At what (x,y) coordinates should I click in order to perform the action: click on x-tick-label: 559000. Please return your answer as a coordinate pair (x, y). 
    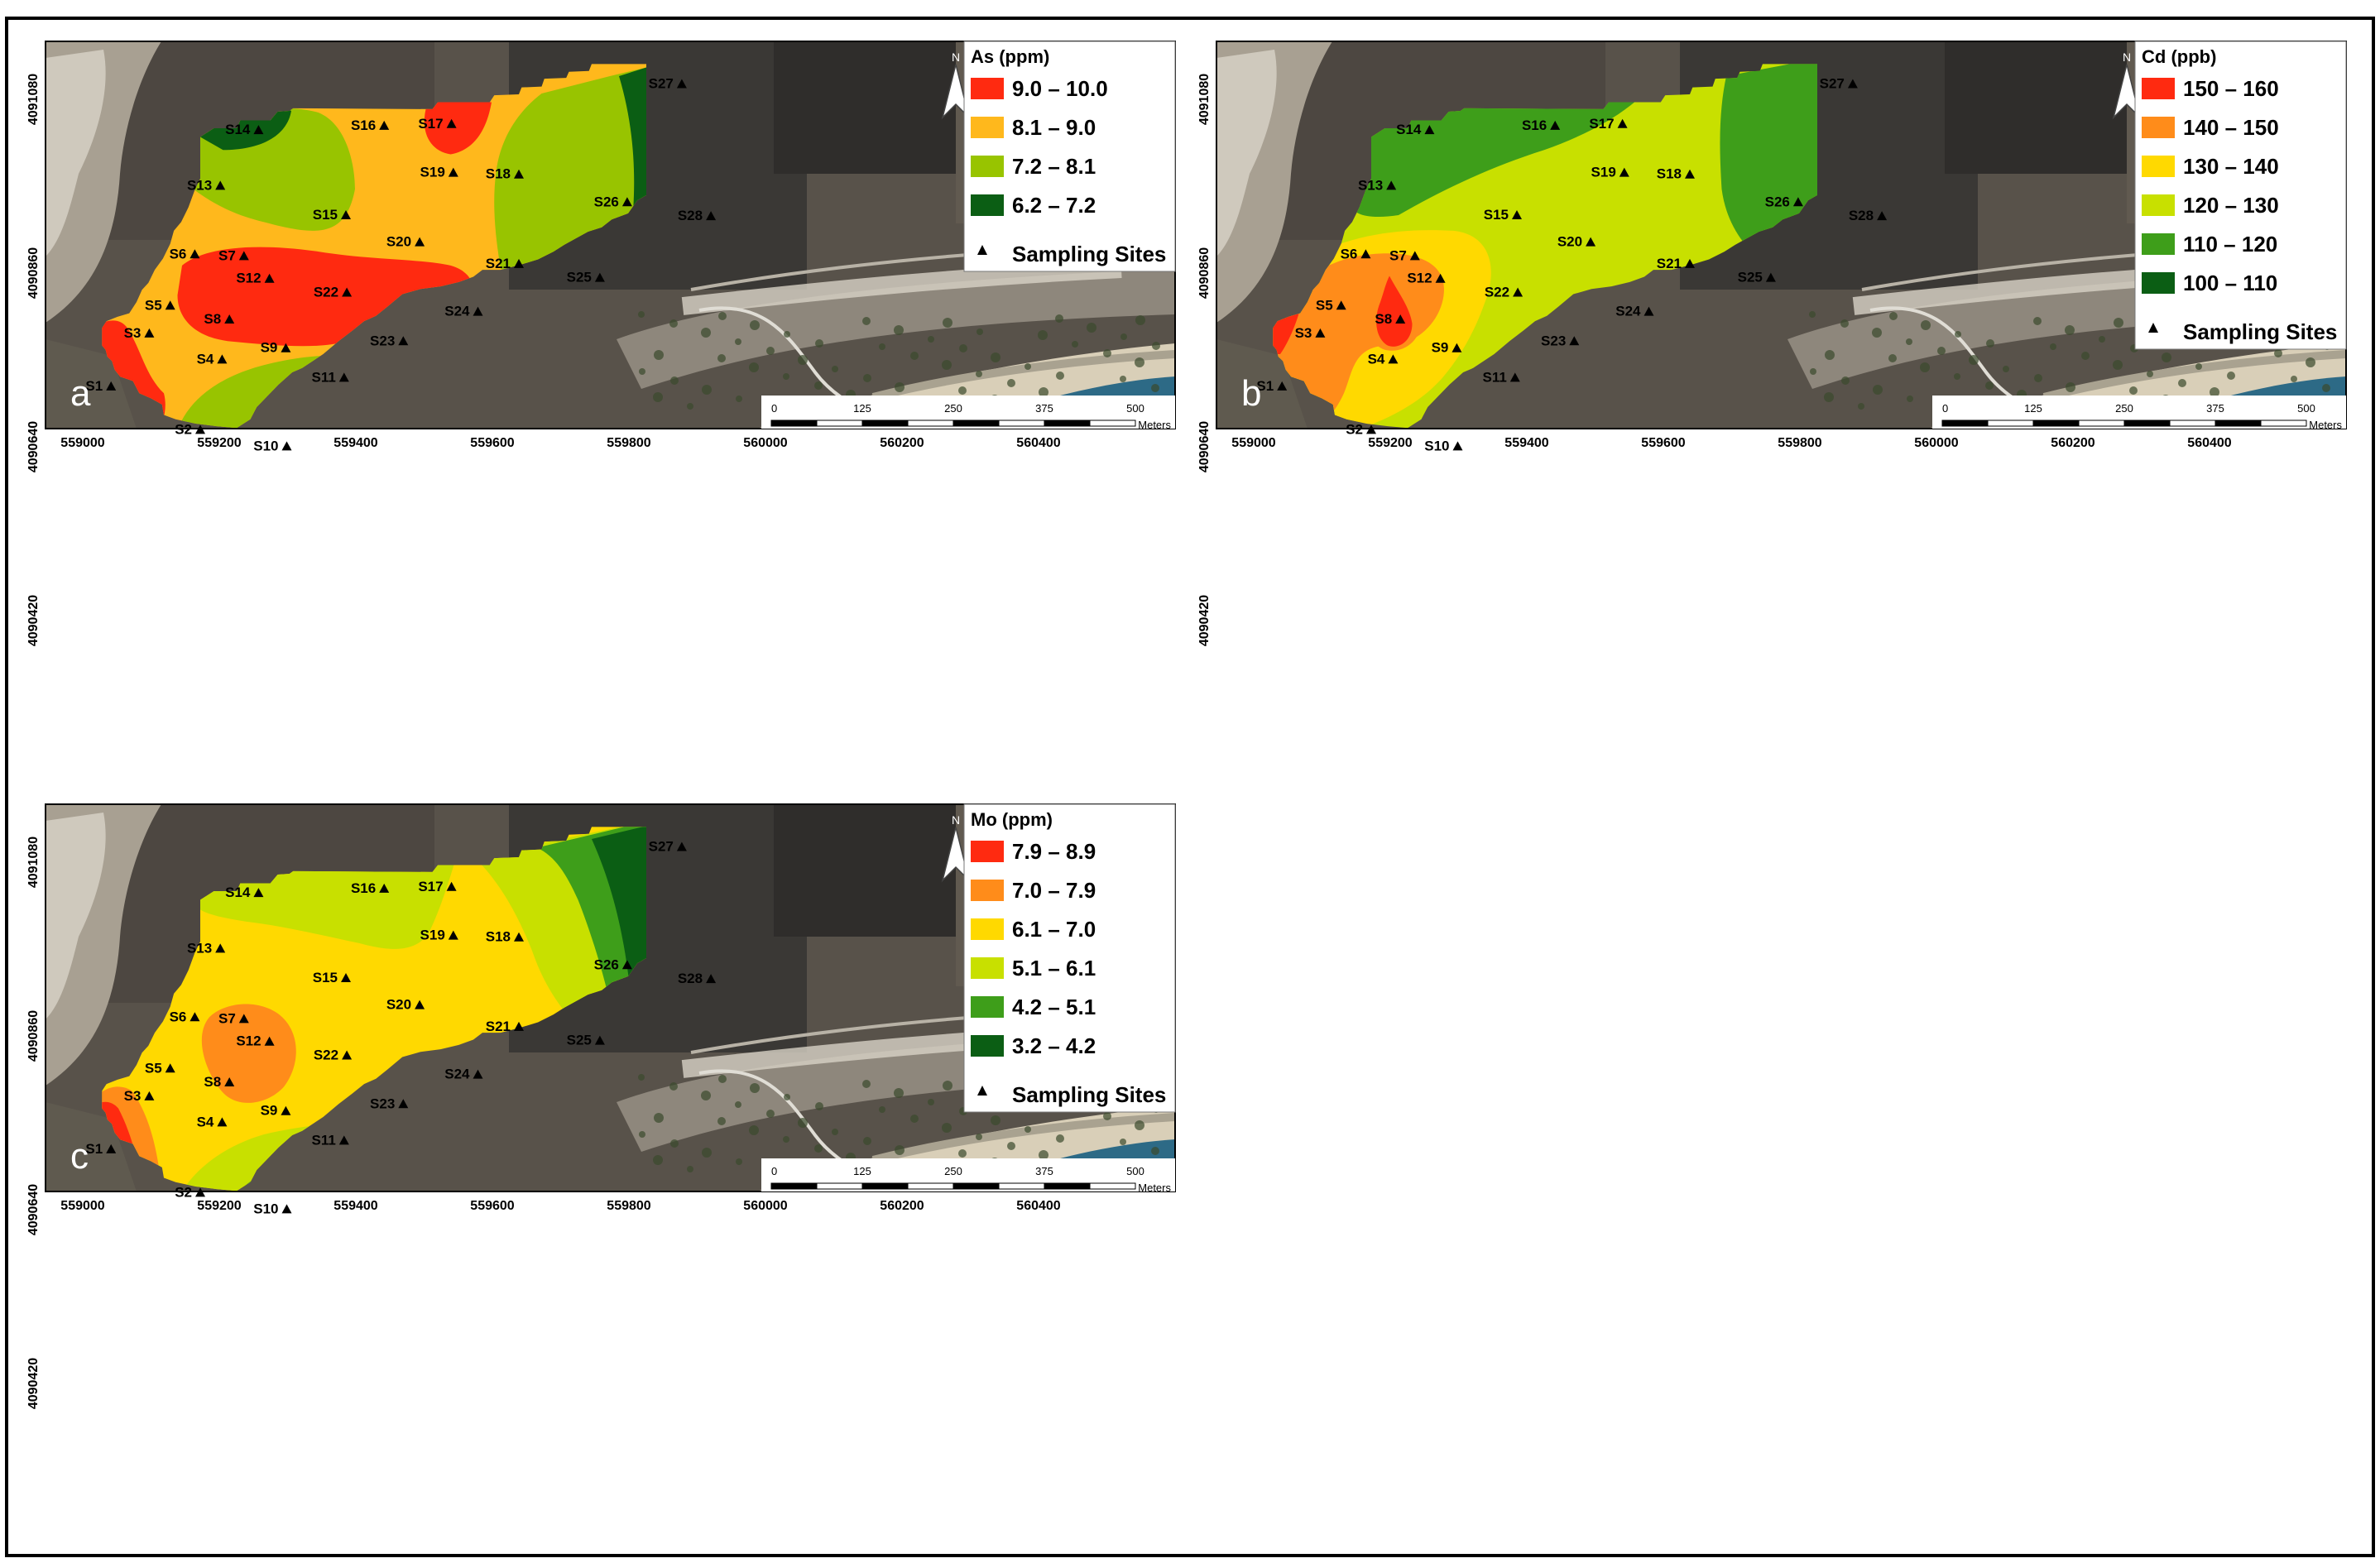
    Looking at the image, I should click on (82, 443).